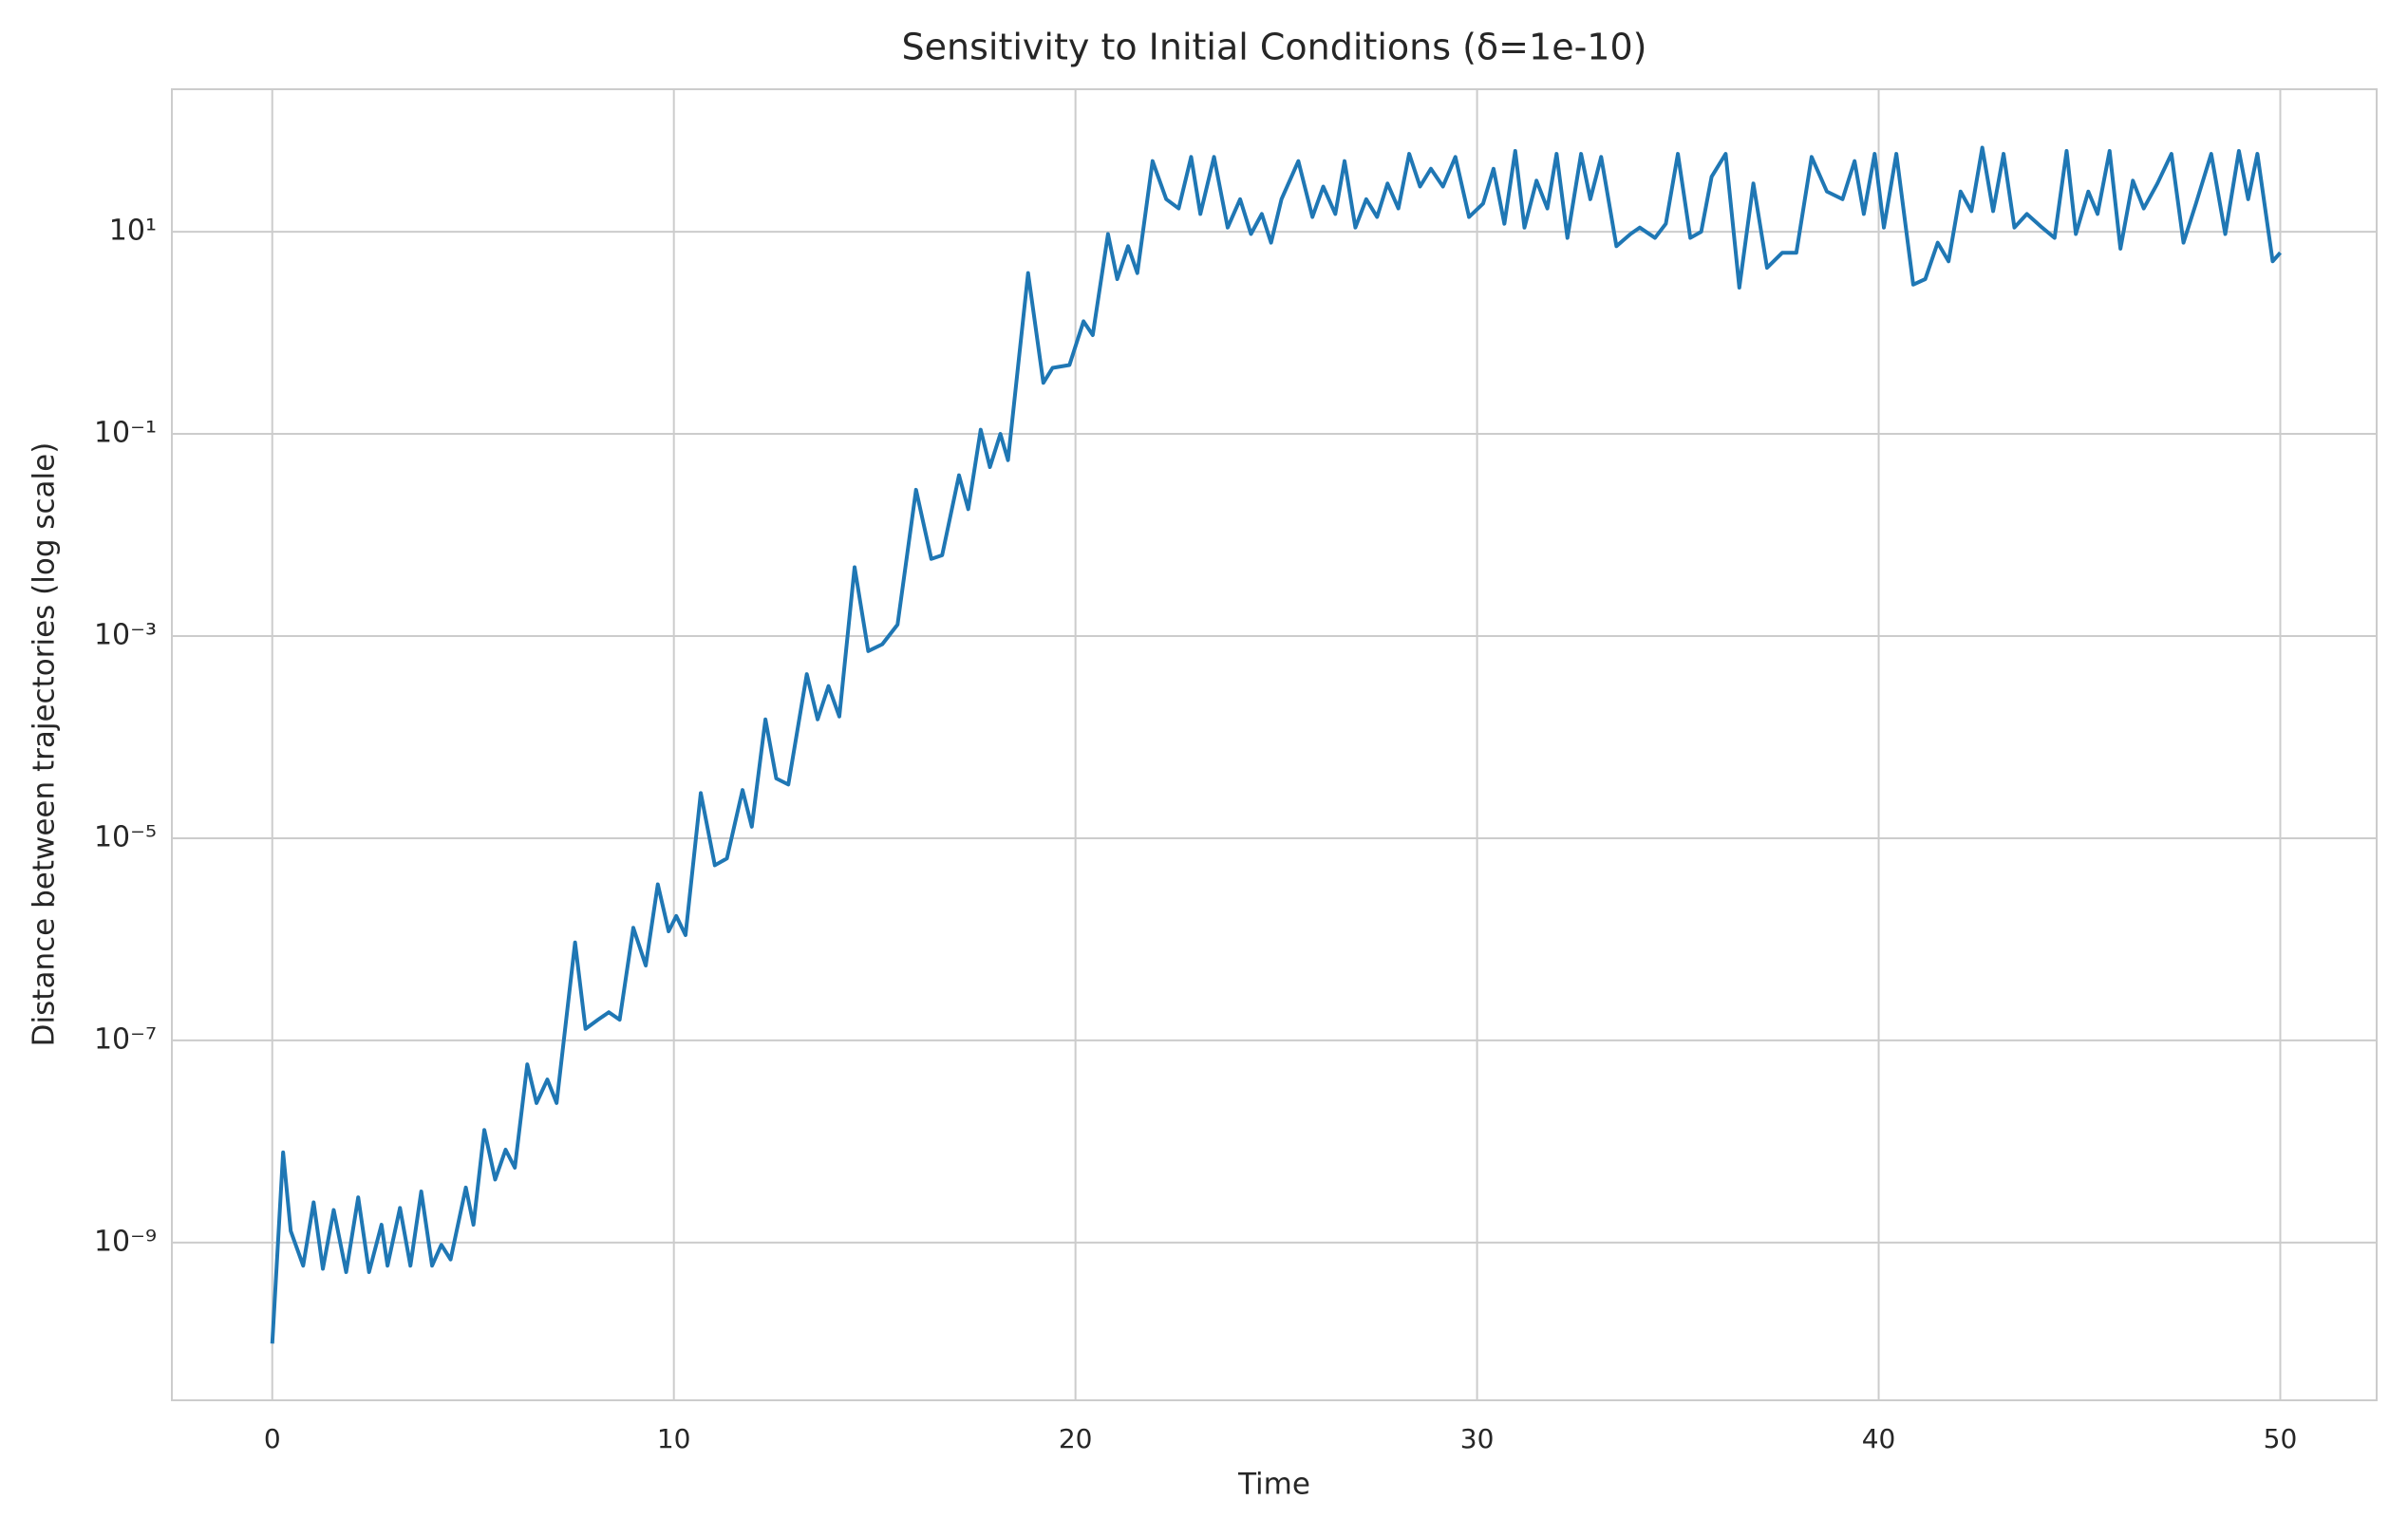 The width and height of the screenshot is (2408, 1537). Describe the element at coordinates (1879, 1438) in the screenshot. I see `x-tick-label: 40` at that location.